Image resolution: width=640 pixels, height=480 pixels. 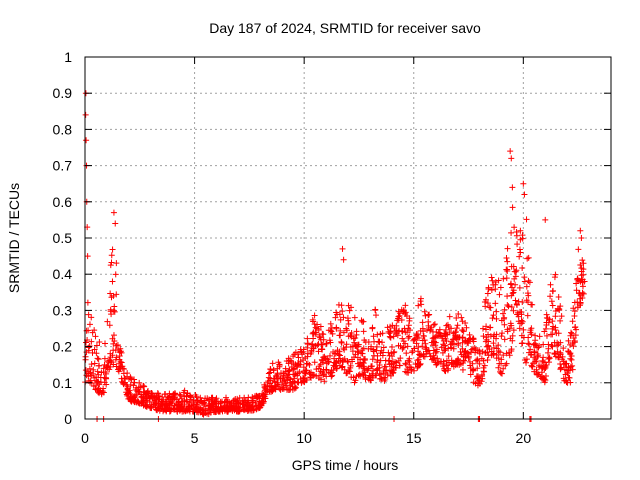 I want to click on y-tick-label: 0.5, so click(x=63, y=238).